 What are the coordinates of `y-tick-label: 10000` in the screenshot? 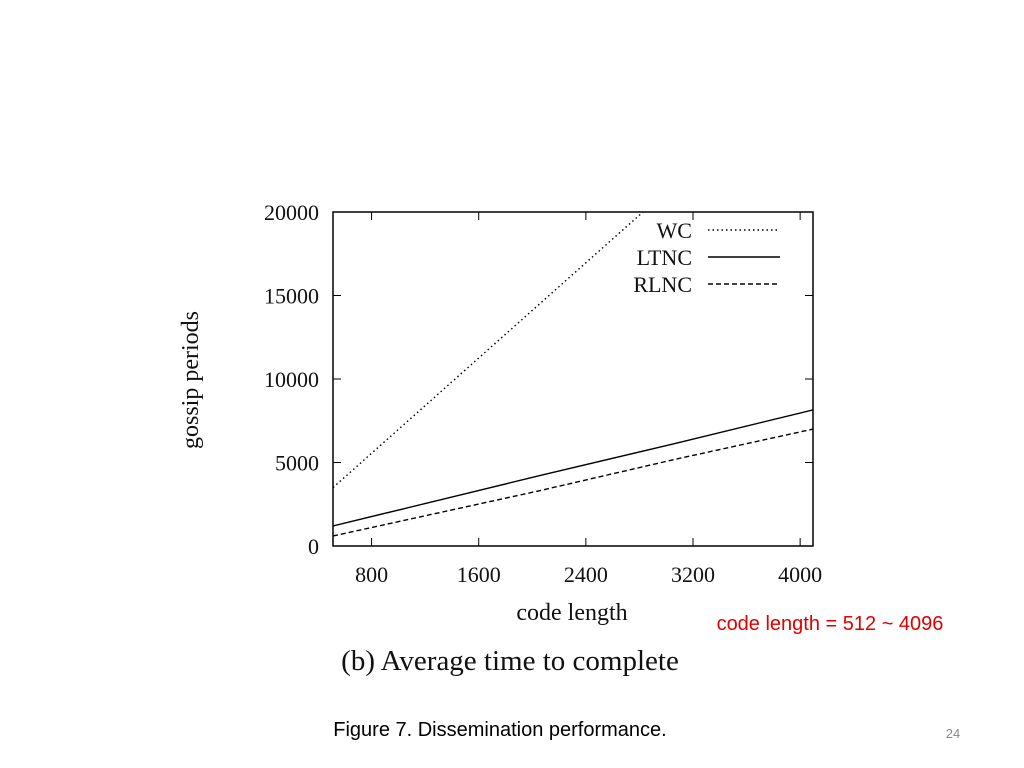 It's located at (291, 379).